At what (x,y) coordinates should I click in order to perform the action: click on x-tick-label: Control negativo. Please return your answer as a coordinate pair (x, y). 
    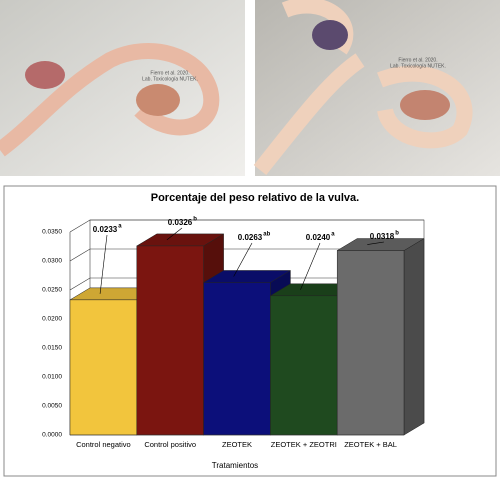
    Looking at the image, I should click on (103, 444).